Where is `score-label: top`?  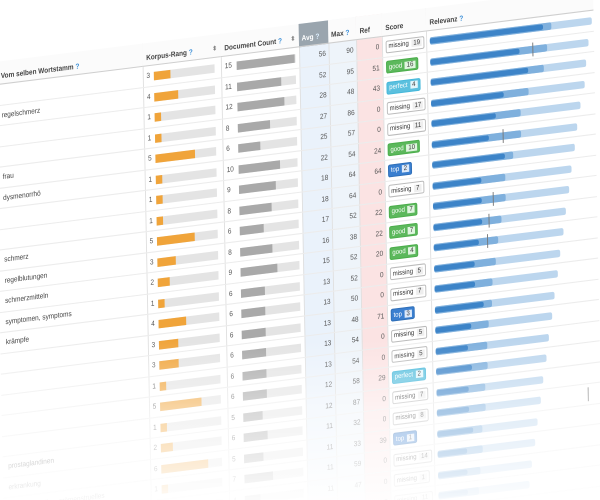
score-label: top is located at coordinates (395, 170).